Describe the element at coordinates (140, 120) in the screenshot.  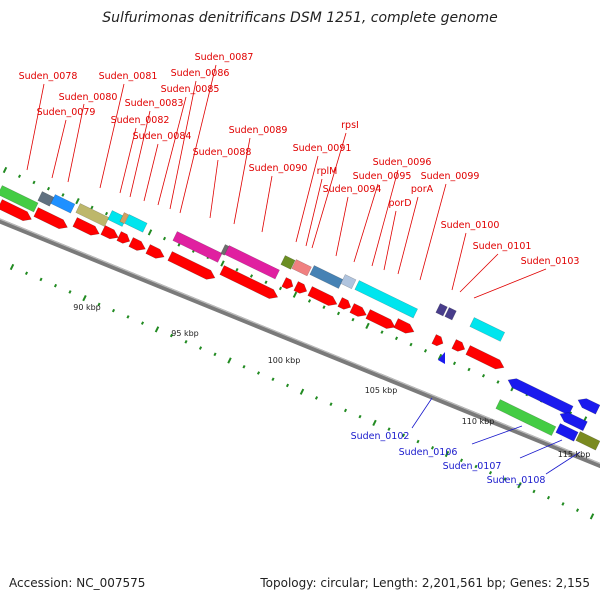
I see `gene-label: Suden_0082` at that location.